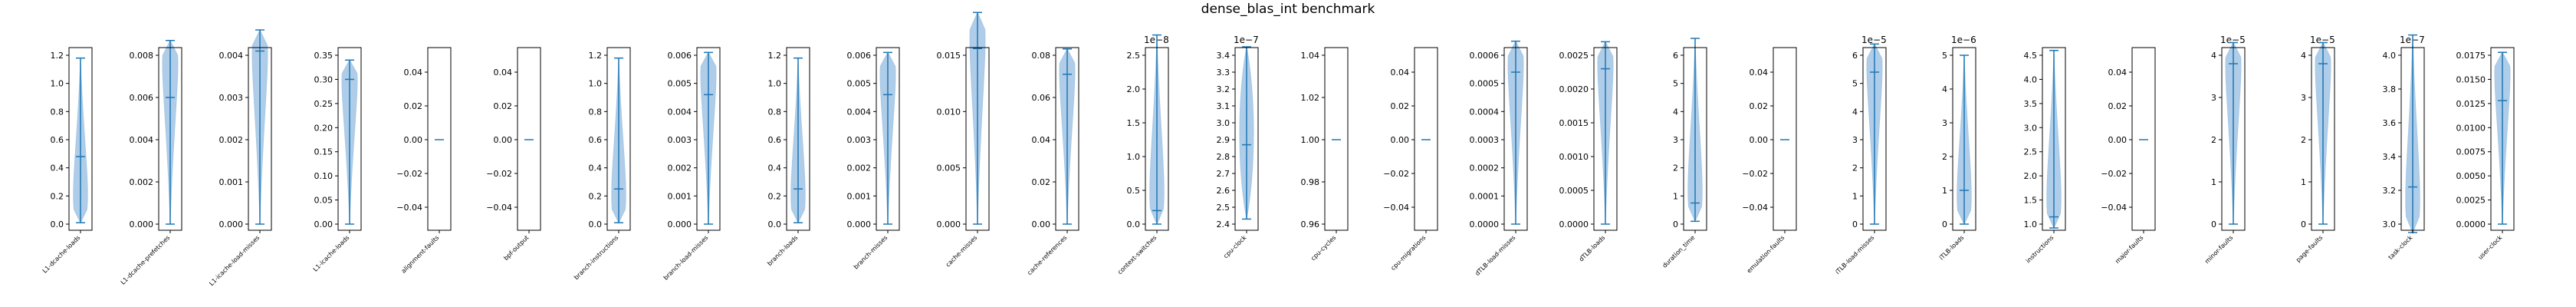  Describe the element at coordinates (516, 248) in the screenshot. I see `x-tick-label: bpf-output` at that location.